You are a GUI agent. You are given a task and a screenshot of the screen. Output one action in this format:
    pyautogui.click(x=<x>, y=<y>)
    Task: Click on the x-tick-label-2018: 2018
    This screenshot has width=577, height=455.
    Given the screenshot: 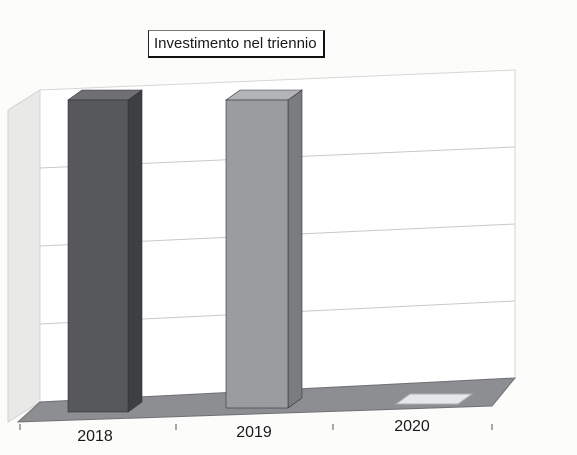 What is the action you would take?
    pyautogui.click(x=95, y=436)
    